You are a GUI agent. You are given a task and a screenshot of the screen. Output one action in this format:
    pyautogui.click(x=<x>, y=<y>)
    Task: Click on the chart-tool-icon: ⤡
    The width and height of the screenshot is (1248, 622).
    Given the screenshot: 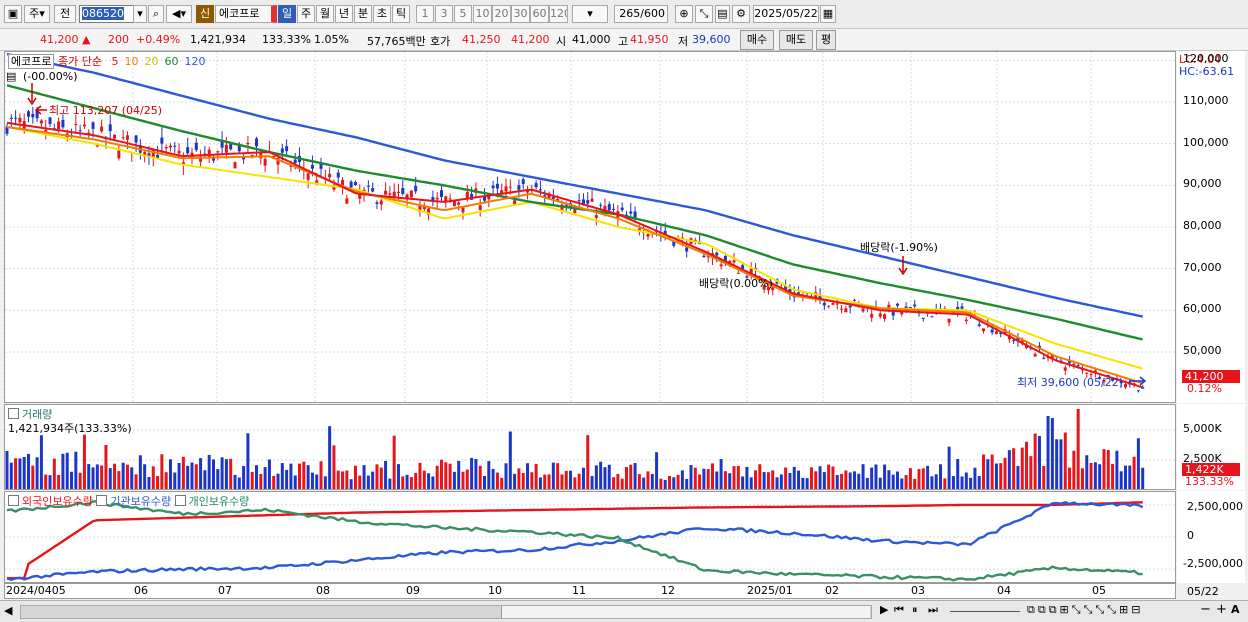 What is the action you would take?
    pyautogui.click(x=704, y=14)
    